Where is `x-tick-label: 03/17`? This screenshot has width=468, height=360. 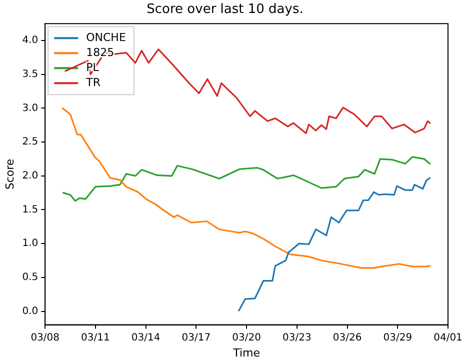 x-tick-label: 03/17 is located at coordinates (196, 338).